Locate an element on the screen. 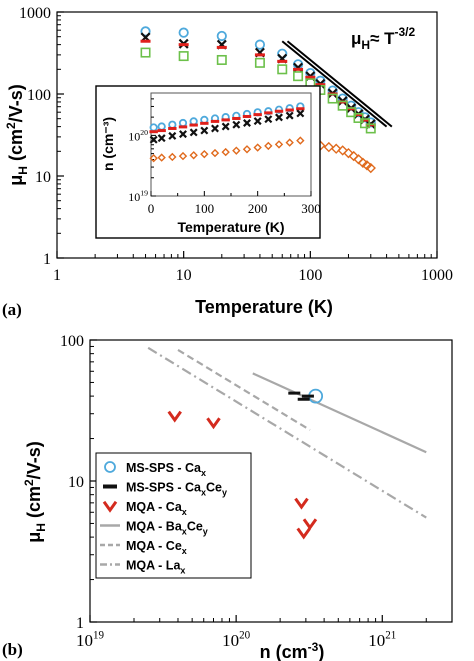  inset-x-axis-label: Temperature (K) is located at coordinates (230, 227).